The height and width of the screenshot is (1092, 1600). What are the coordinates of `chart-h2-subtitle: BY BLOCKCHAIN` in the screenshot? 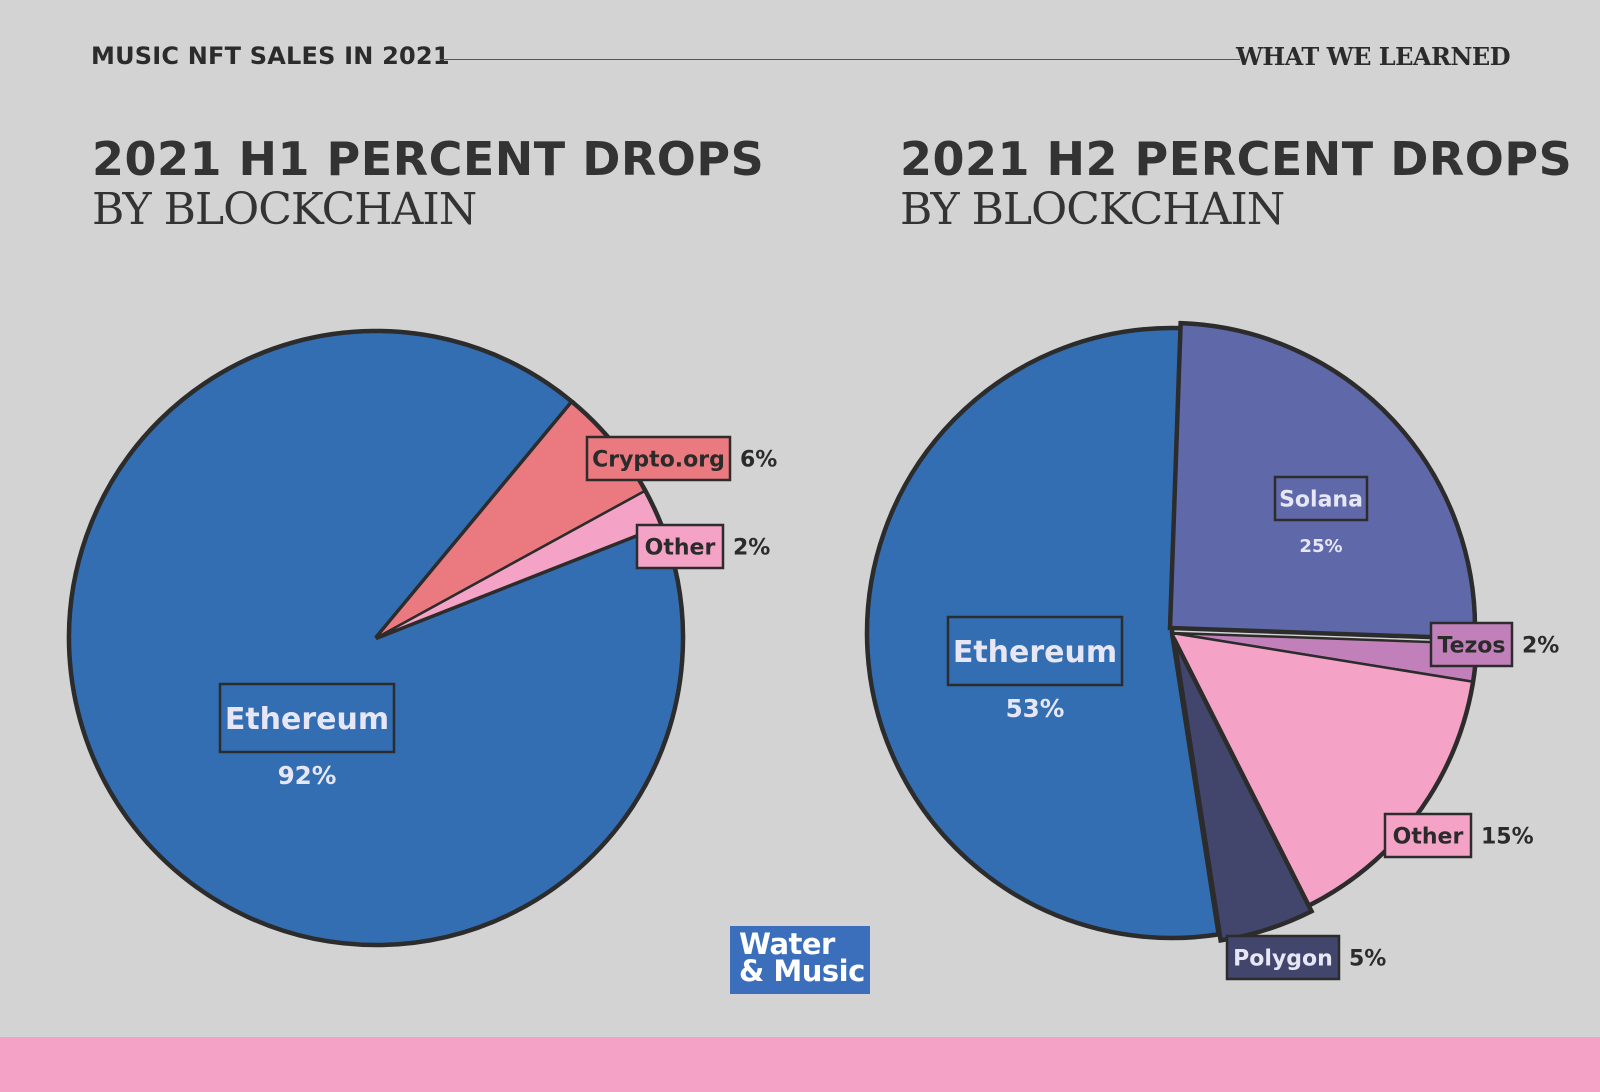 It's located at (1092, 209).